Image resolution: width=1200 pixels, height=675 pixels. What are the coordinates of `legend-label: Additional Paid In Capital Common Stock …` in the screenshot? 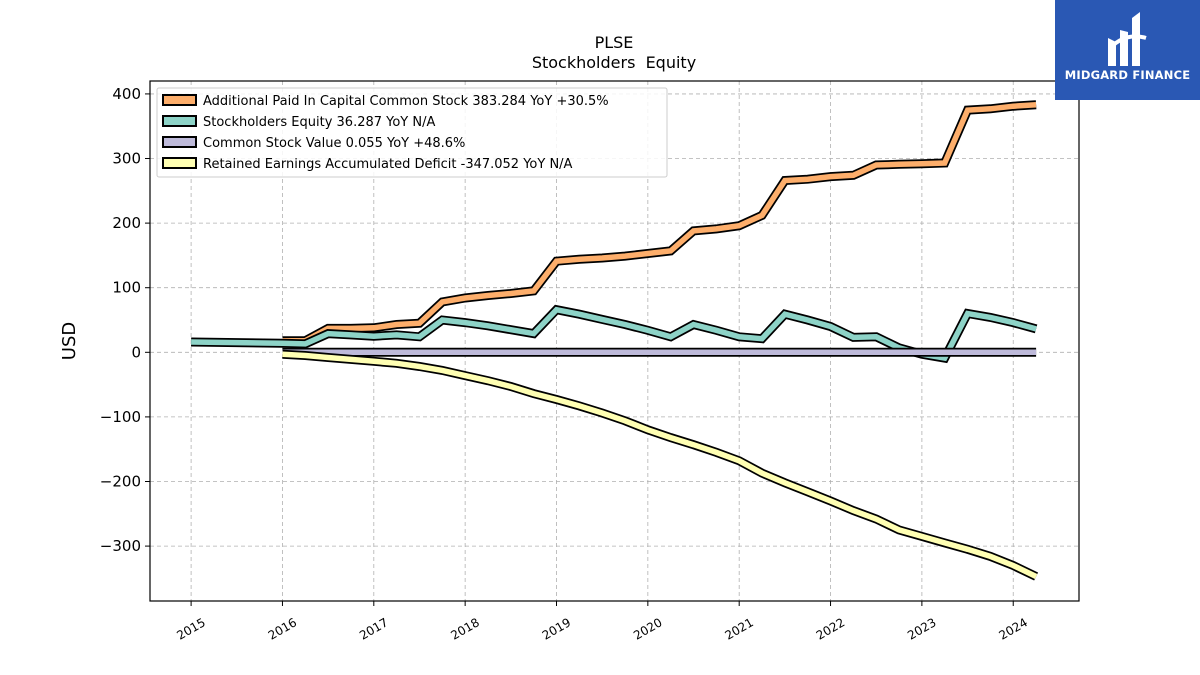 It's located at (406, 101).